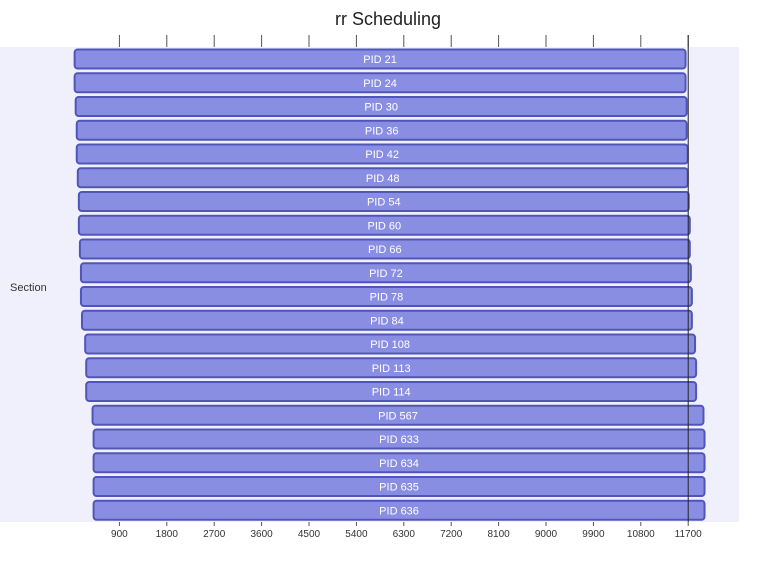  I want to click on task-label: PID 21, so click(380, 60).